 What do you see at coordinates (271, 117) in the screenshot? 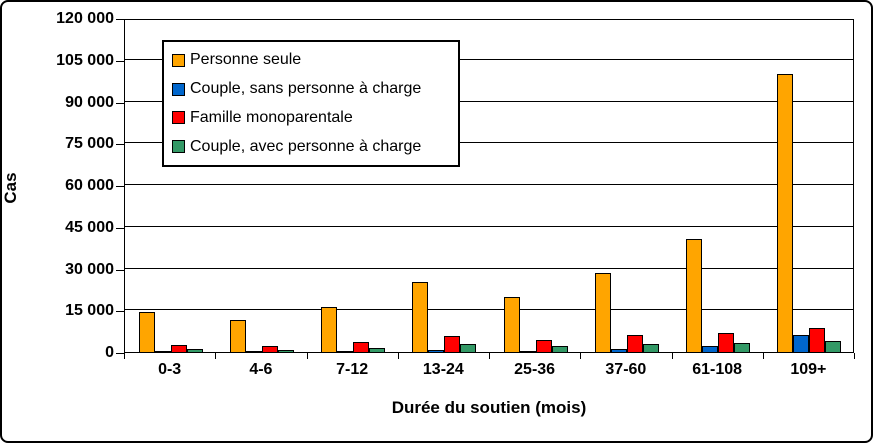
I see `legend-label: Famille monoparentale` at bounding box center [271, 117].